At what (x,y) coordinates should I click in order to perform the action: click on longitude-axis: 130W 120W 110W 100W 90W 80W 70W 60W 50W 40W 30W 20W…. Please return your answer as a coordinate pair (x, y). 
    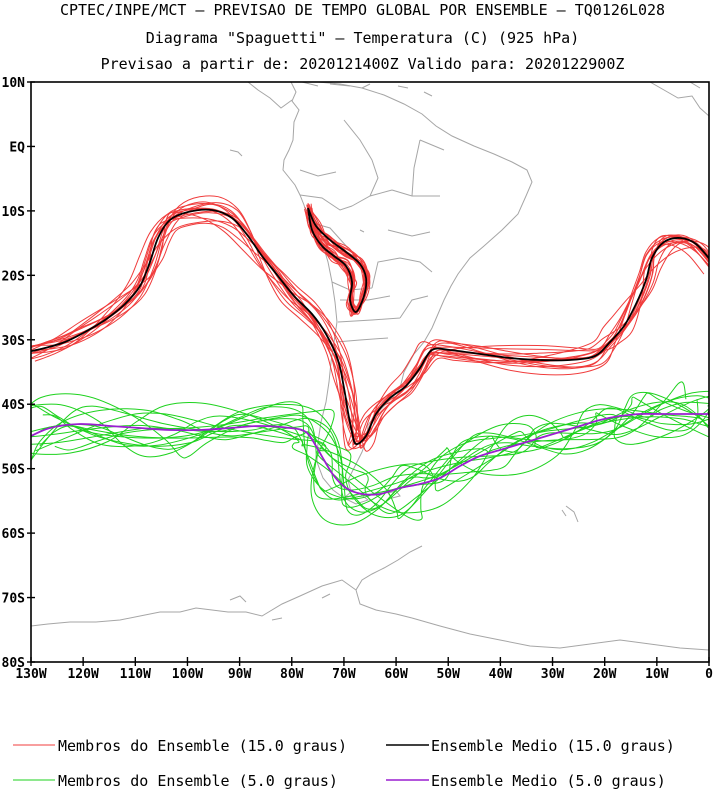
    Looking at the image, I should click on (364, 669).